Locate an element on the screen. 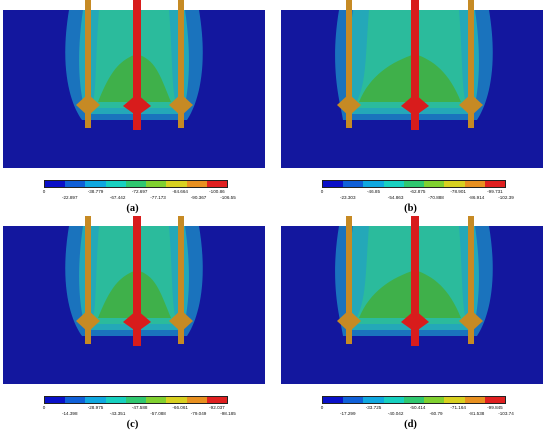 The height and width of the screenshot is (432, 550). panel-caption: (d) is located at coordinates (410, 424).